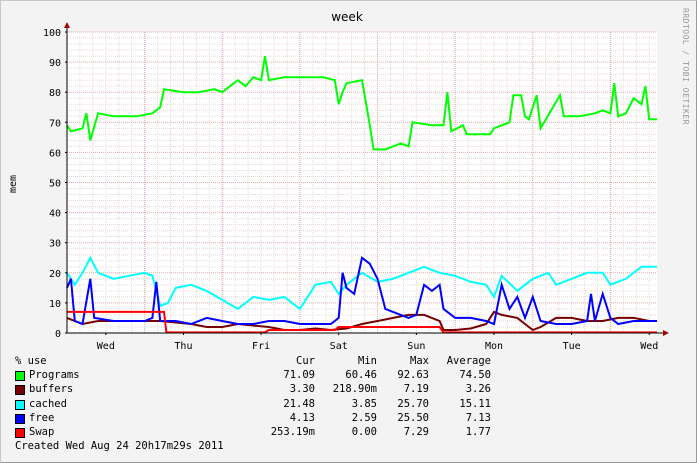 The image size is (697, 463). Describe the element at coordinates (299, 403) in the screenshot. I see `legend-stat: 21.48` at that location.